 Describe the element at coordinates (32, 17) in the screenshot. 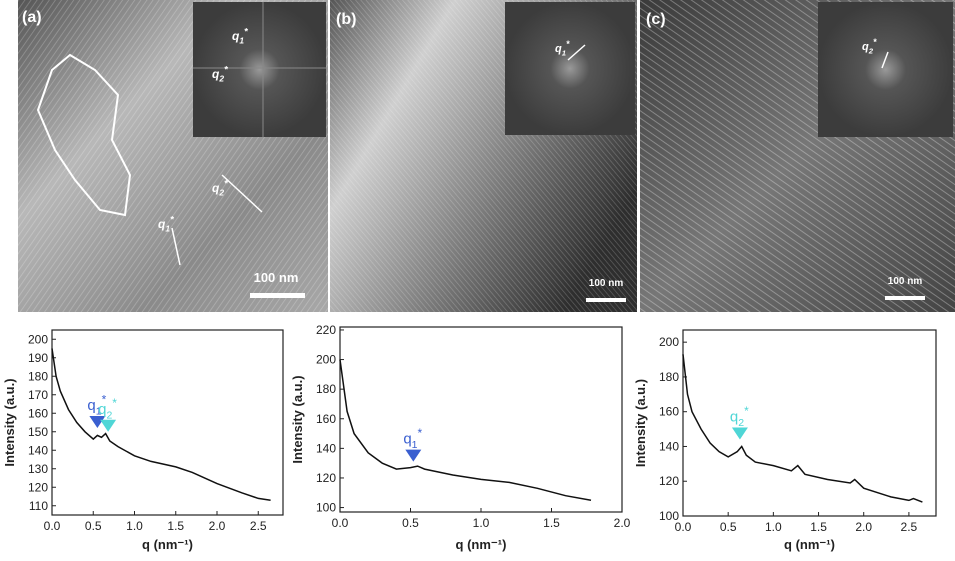

I see `panel-label: (a)` at that location.